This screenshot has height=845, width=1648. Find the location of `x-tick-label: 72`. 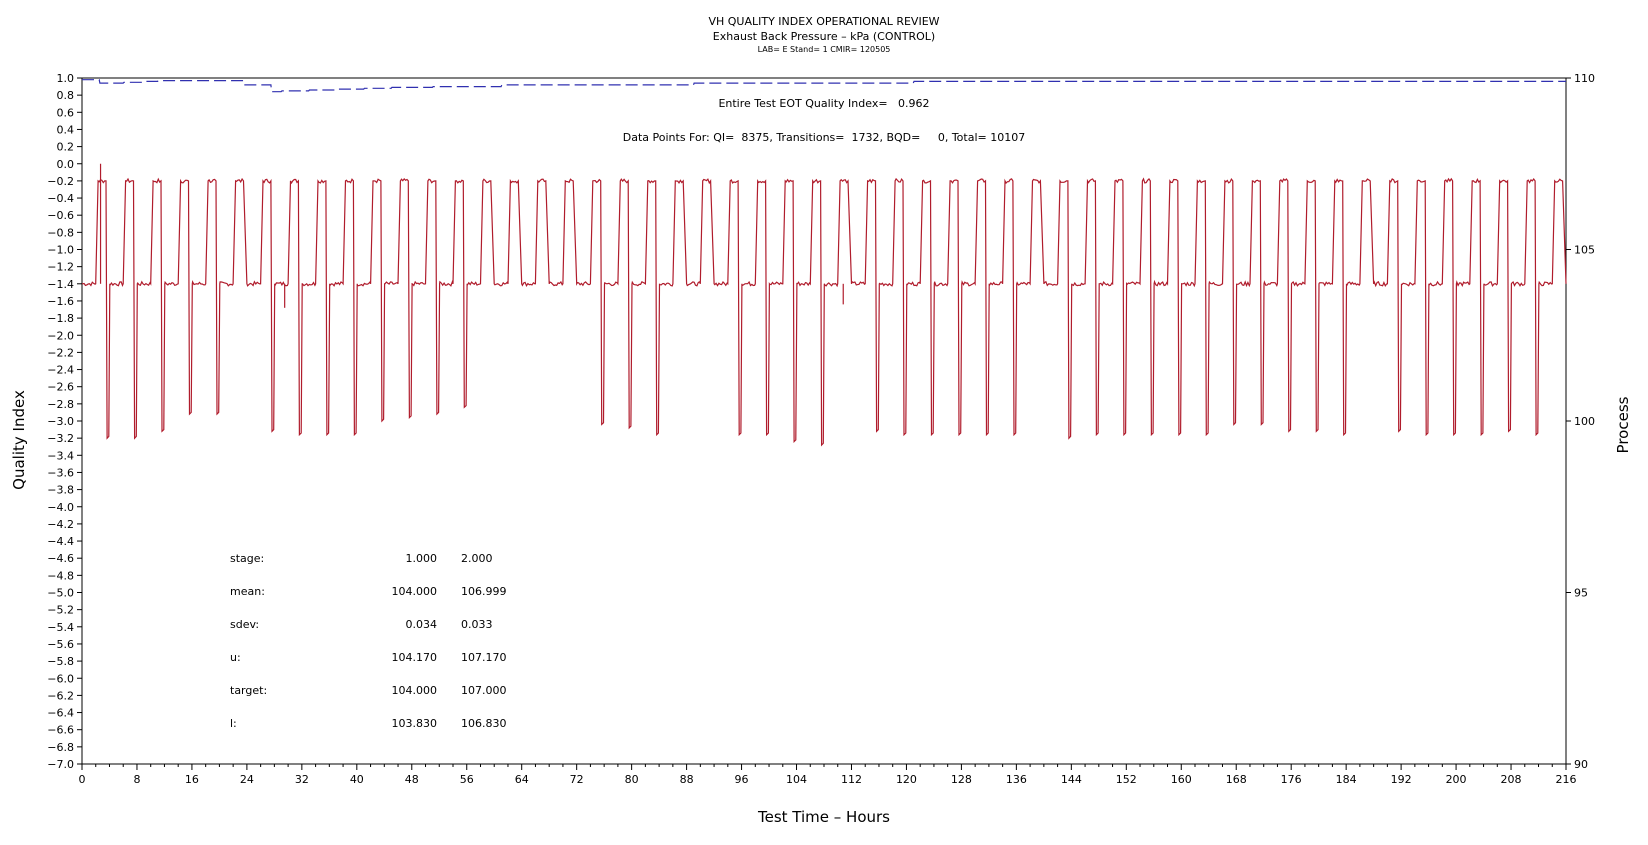

x-tick-label: 72 is located at coordinates (577, 779).